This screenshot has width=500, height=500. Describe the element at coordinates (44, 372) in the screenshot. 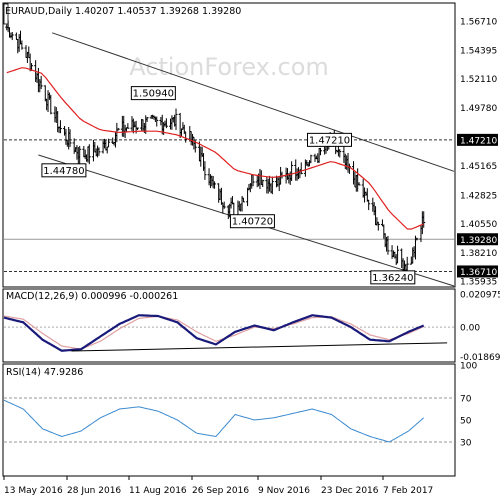

I see `rsi-title: RSI(14) 47.9286` at that location.